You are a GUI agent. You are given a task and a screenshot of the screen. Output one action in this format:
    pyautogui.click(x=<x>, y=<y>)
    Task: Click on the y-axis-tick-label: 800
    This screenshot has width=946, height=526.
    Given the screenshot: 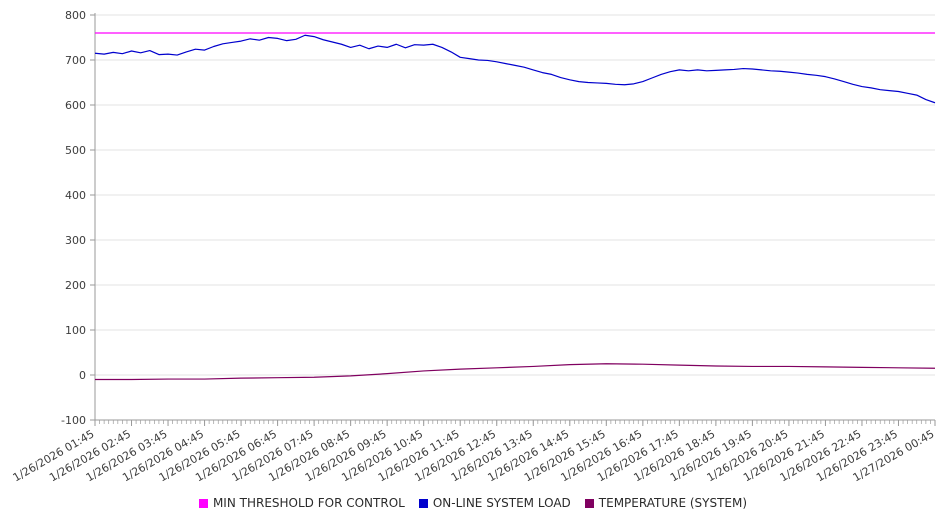 What is the action you would take?
    pyautogui.click(x=75, y=15)
    